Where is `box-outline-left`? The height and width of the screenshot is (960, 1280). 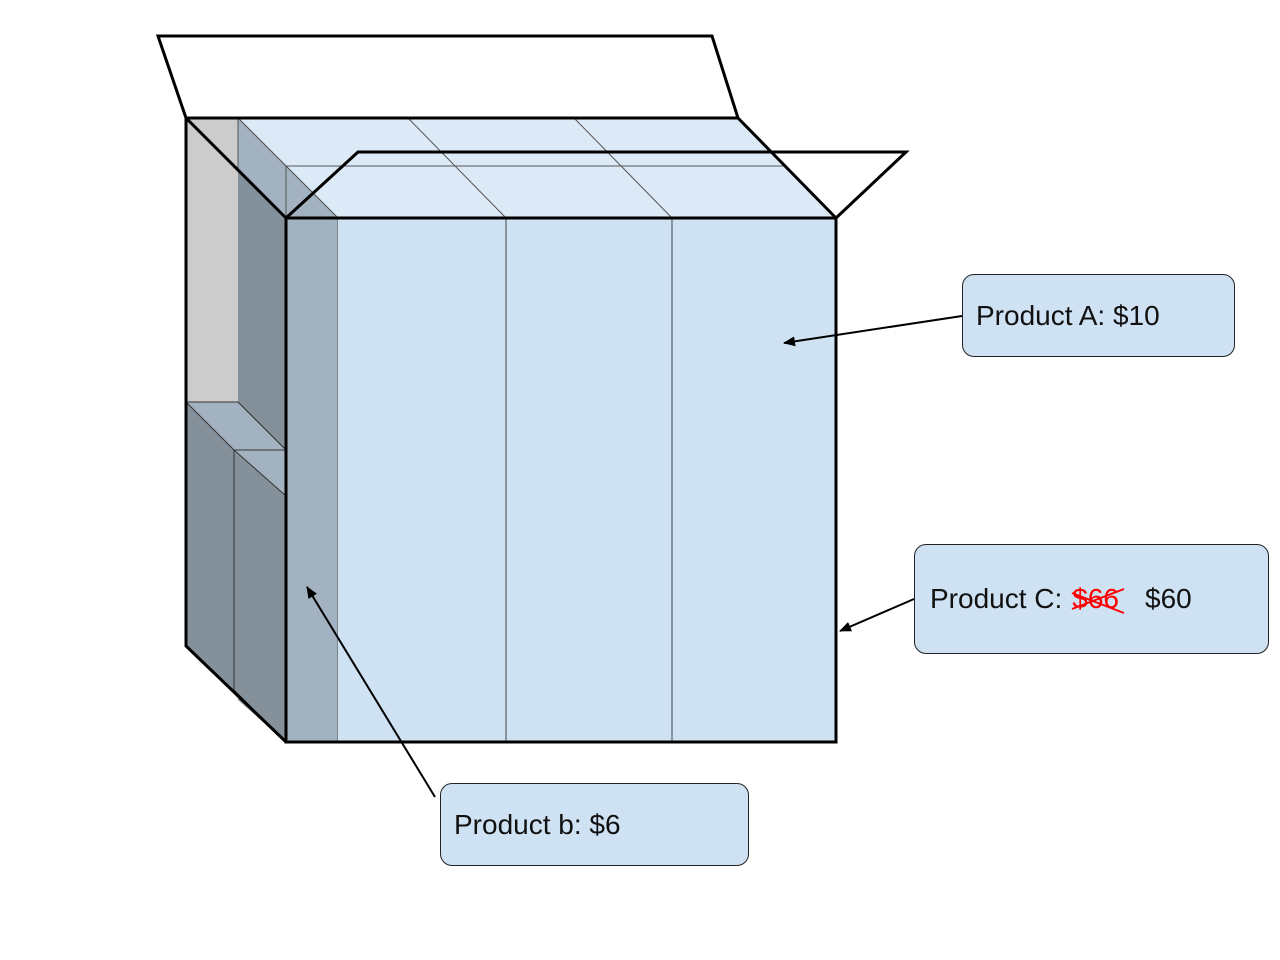
box-outline-left is located at coordinates (236, 431).